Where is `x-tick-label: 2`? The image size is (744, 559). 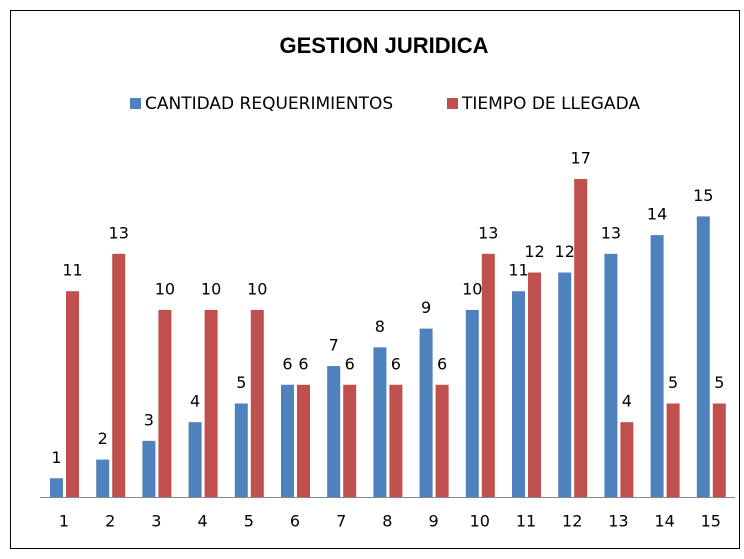 x-tick-label: 2 is located at coordinates (110, 521).